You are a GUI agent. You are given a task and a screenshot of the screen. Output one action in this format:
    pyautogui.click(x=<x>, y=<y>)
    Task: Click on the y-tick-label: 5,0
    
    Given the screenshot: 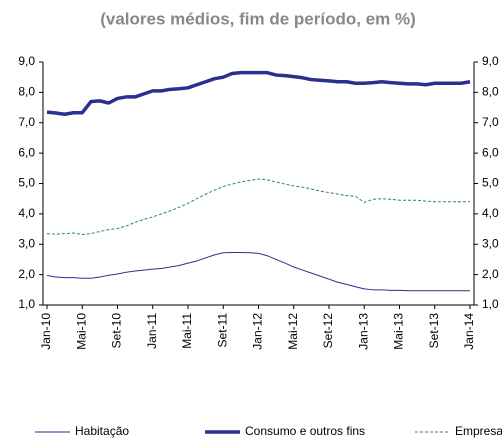 What is the action you would take?
    pyautogui.click(x=26, y=183)
    